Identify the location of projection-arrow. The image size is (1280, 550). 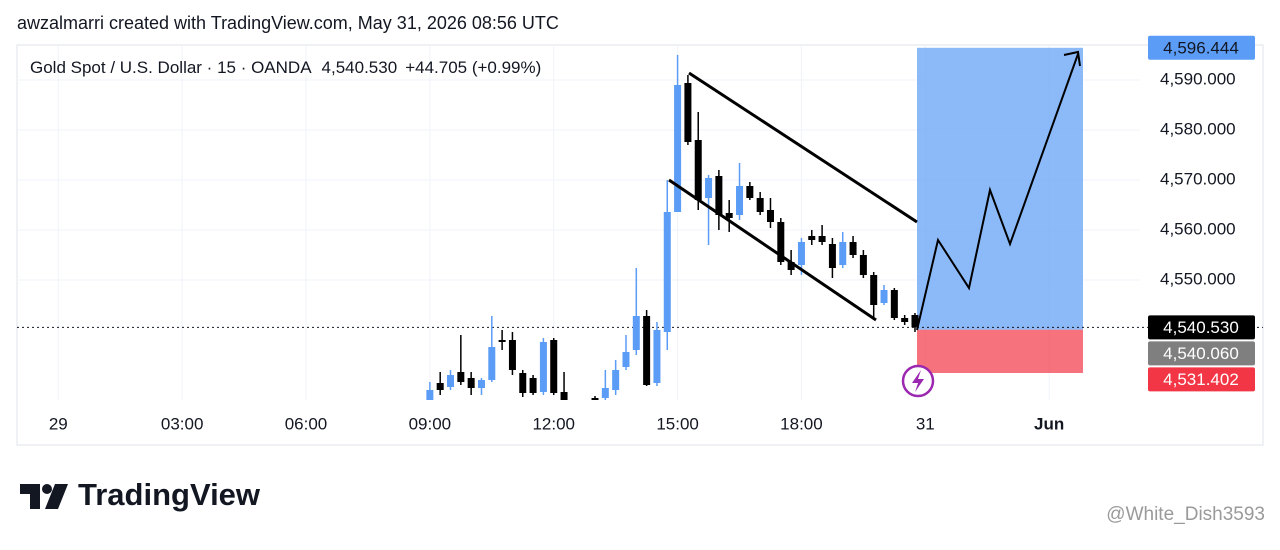
(1072, 58).